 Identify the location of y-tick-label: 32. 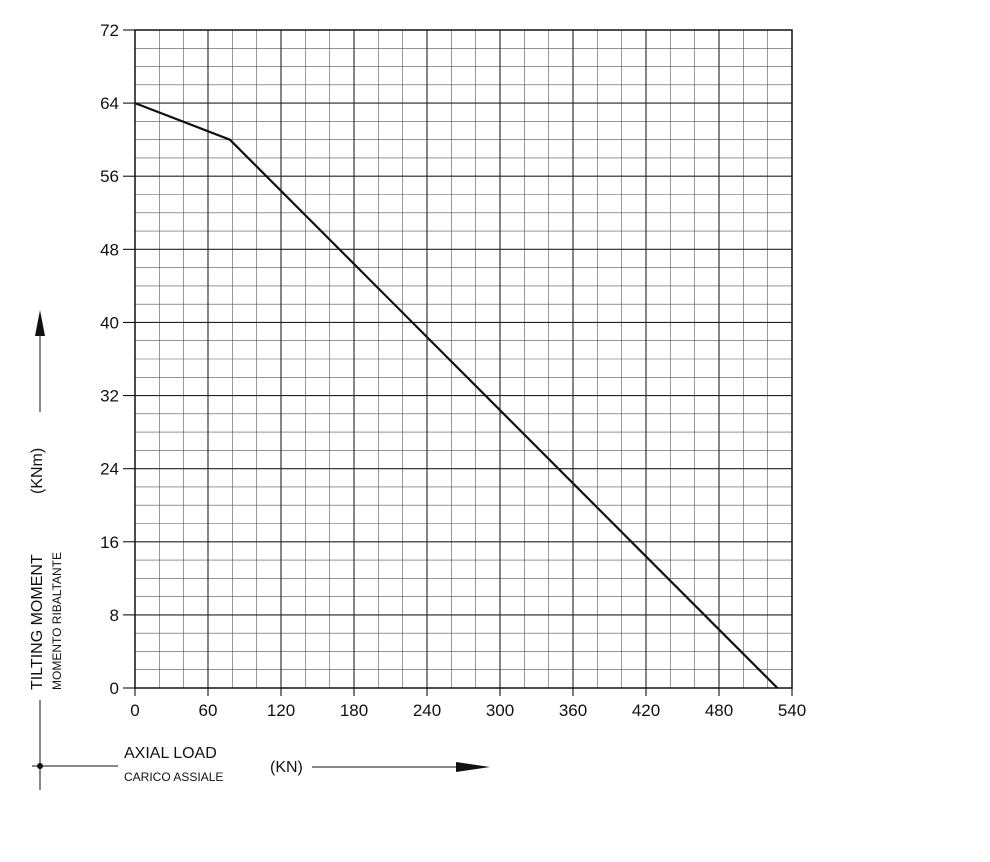
(109, 396).